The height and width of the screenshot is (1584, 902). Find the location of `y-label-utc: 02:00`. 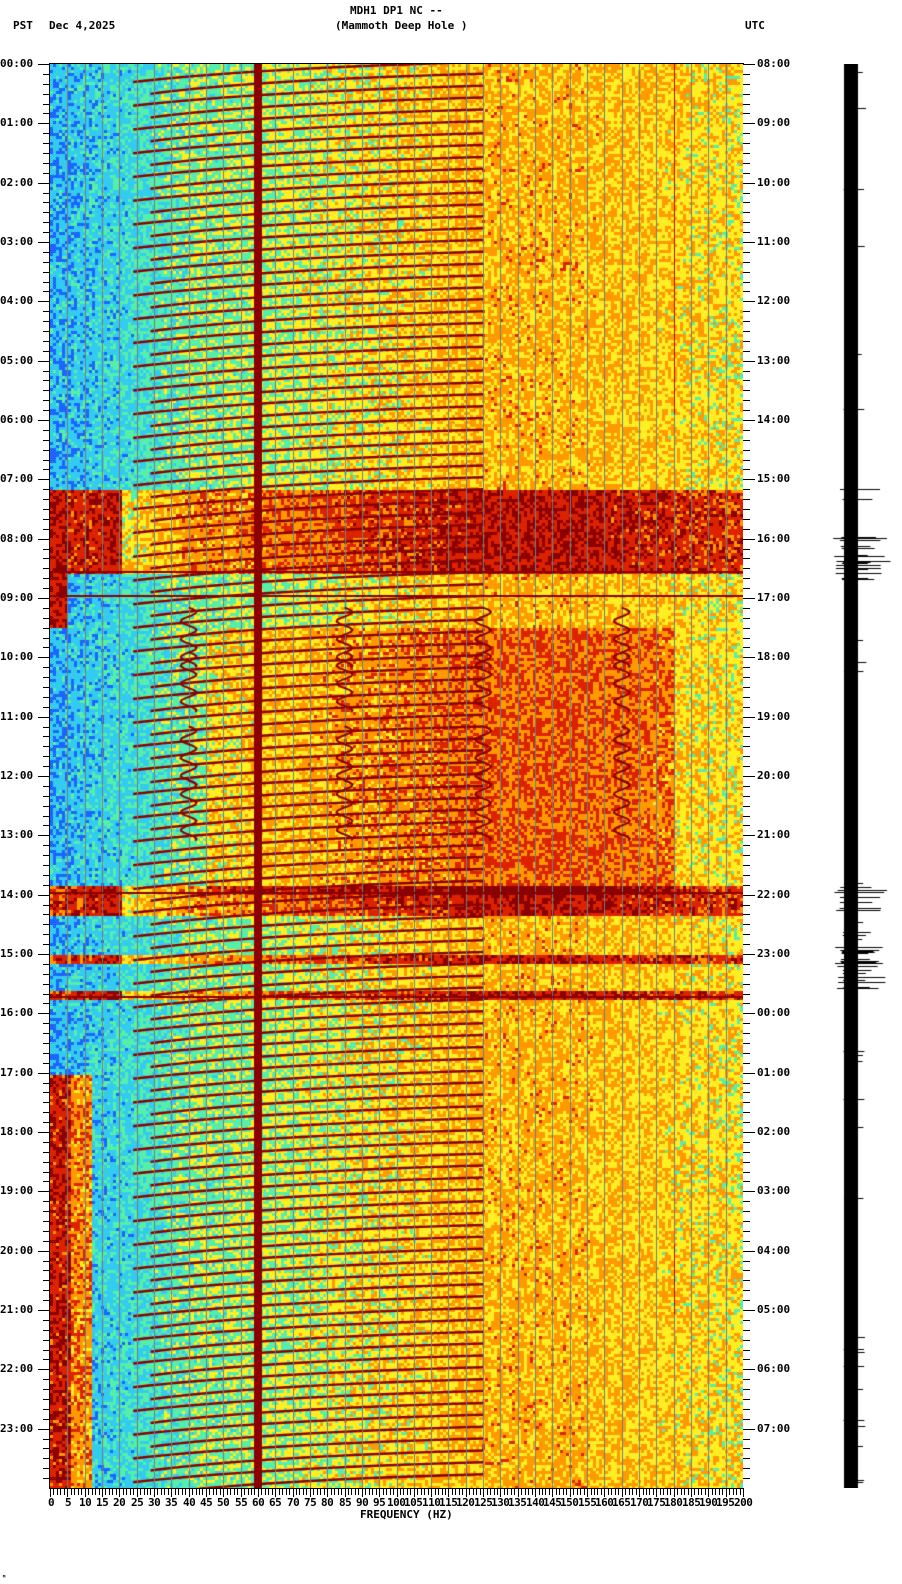

y-label-utc: 02:00 is located at coordinates (774, 1131).